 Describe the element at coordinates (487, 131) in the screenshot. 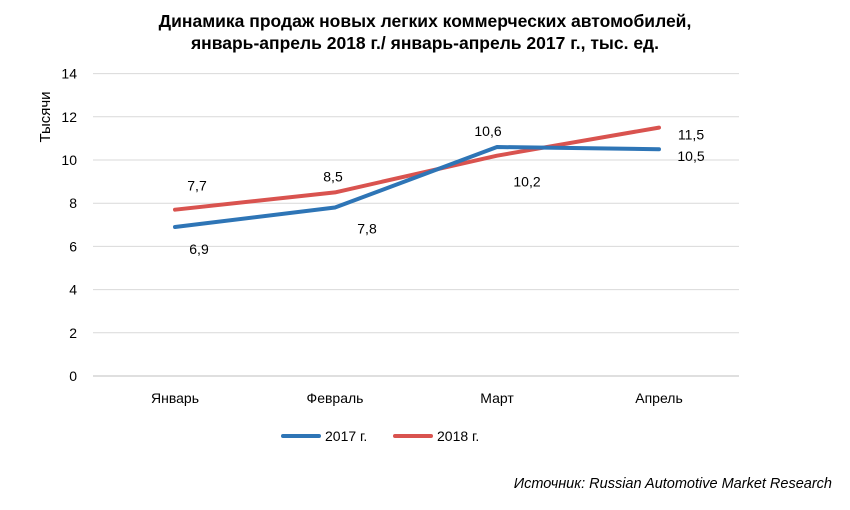

I see `data-label: 10,6` at that location.